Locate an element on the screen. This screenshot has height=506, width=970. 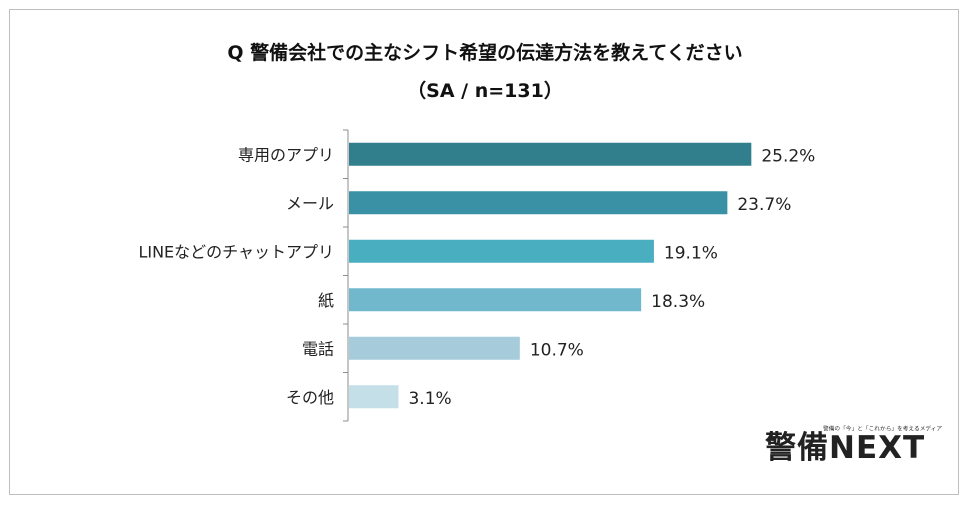
brand-logo: 警備NEXT 警備の「今」と「これから」を考えるメディア is located at coordinates (853, 442).